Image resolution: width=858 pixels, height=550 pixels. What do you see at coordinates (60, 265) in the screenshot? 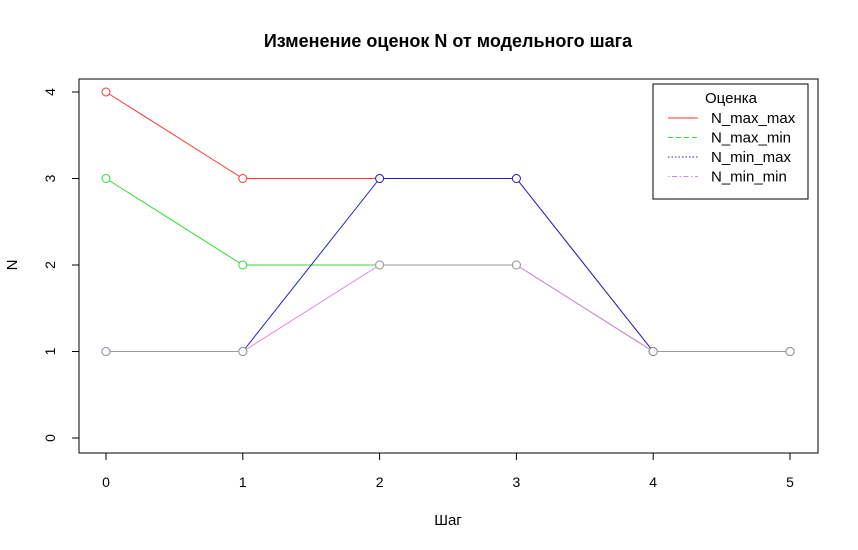
I see `y-axis: 0 1 2 3 4` at bounding box center [60, 265].